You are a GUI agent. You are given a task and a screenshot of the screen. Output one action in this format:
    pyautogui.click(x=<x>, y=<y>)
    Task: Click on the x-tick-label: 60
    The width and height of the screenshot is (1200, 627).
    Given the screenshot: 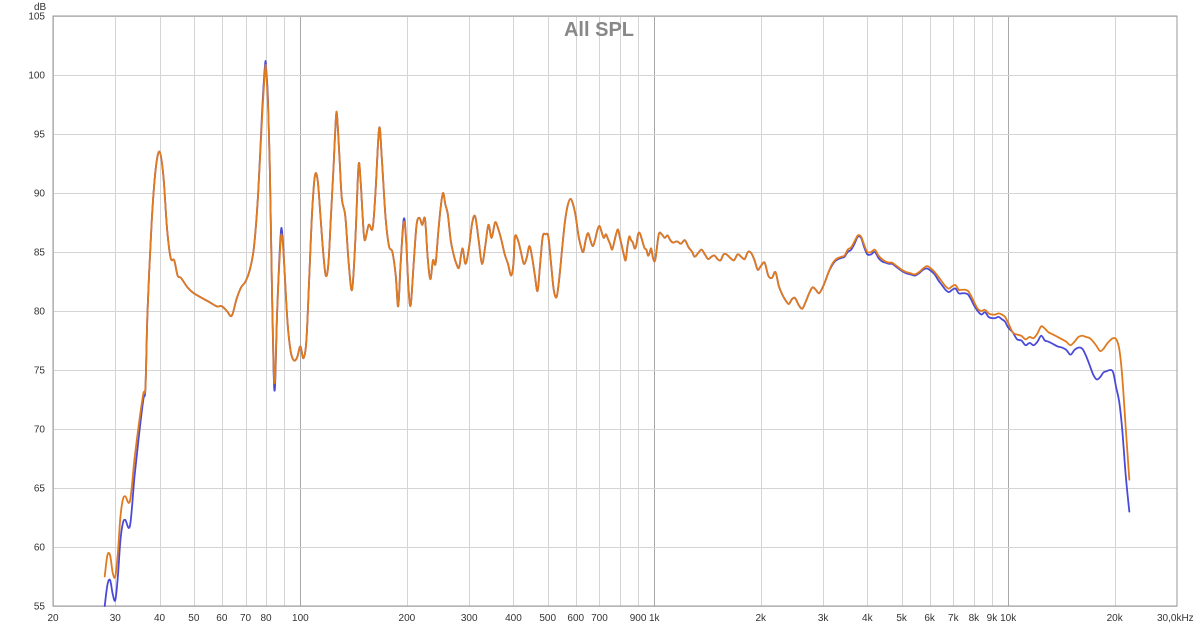 What is the action you would take?
    pyautogui.click(x=222, y=618)
    